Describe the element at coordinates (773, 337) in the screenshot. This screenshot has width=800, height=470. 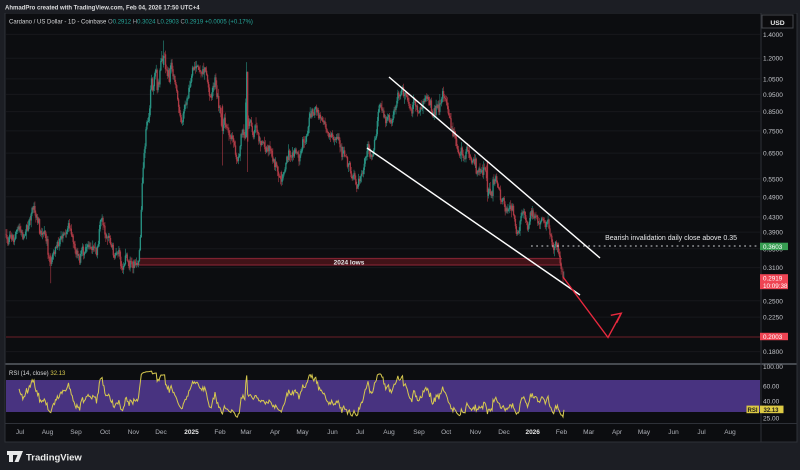
I see `svg-text: 0.2003` at that location.